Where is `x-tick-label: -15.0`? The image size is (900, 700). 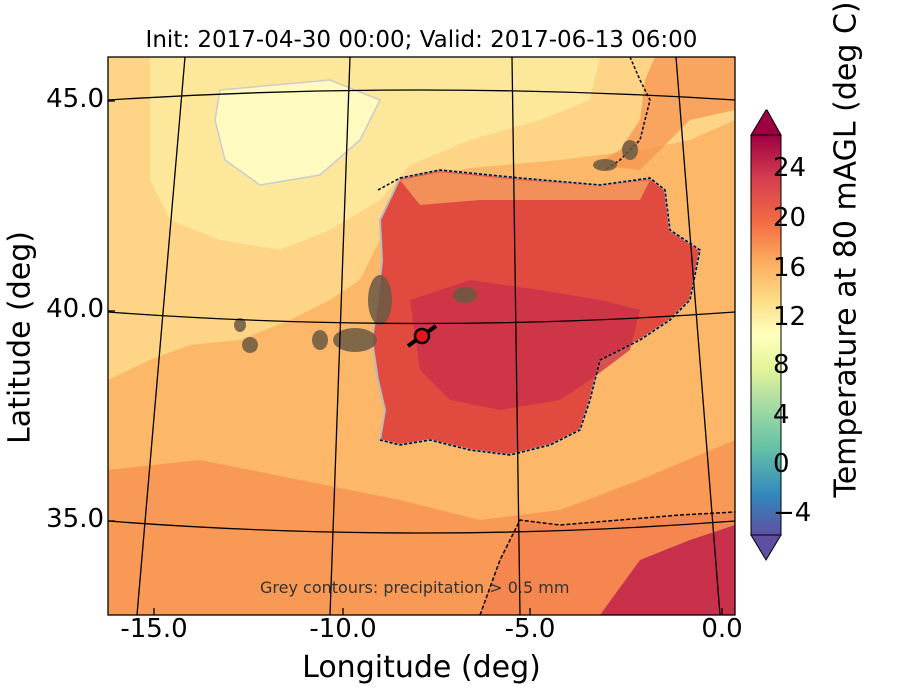 x-tick-label: -15.0 is located at coordinates (154, 629).